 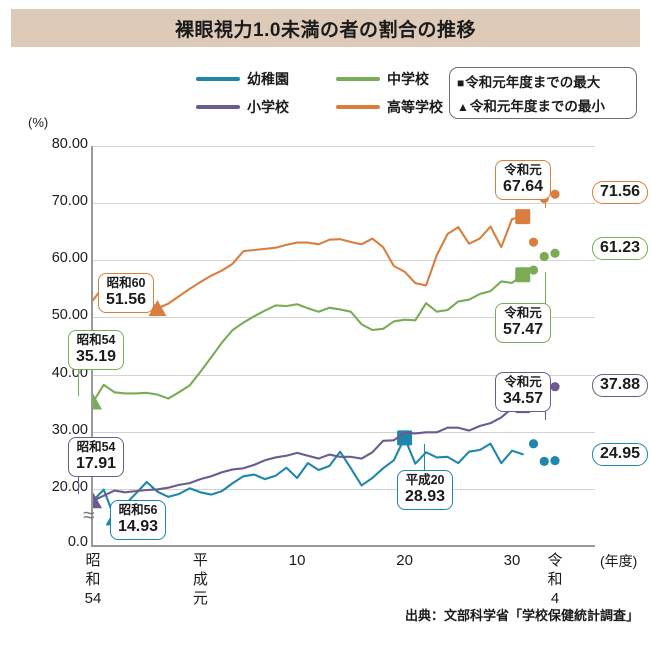 I want to click on legend-swatch-kindergarten, so click(x=218, y=79).